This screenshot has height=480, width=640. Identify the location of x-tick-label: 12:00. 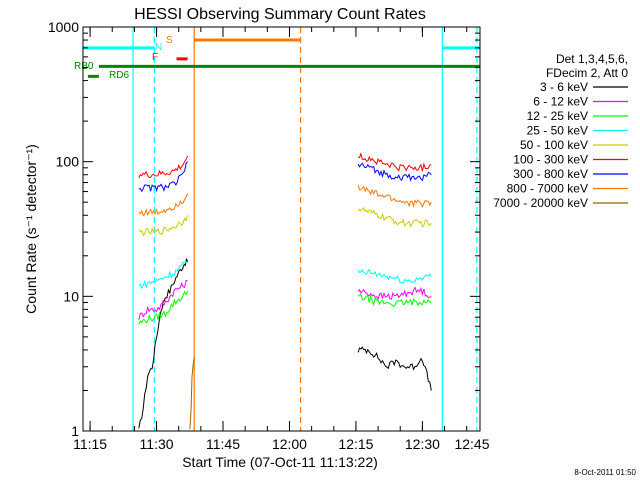
(289, 444).